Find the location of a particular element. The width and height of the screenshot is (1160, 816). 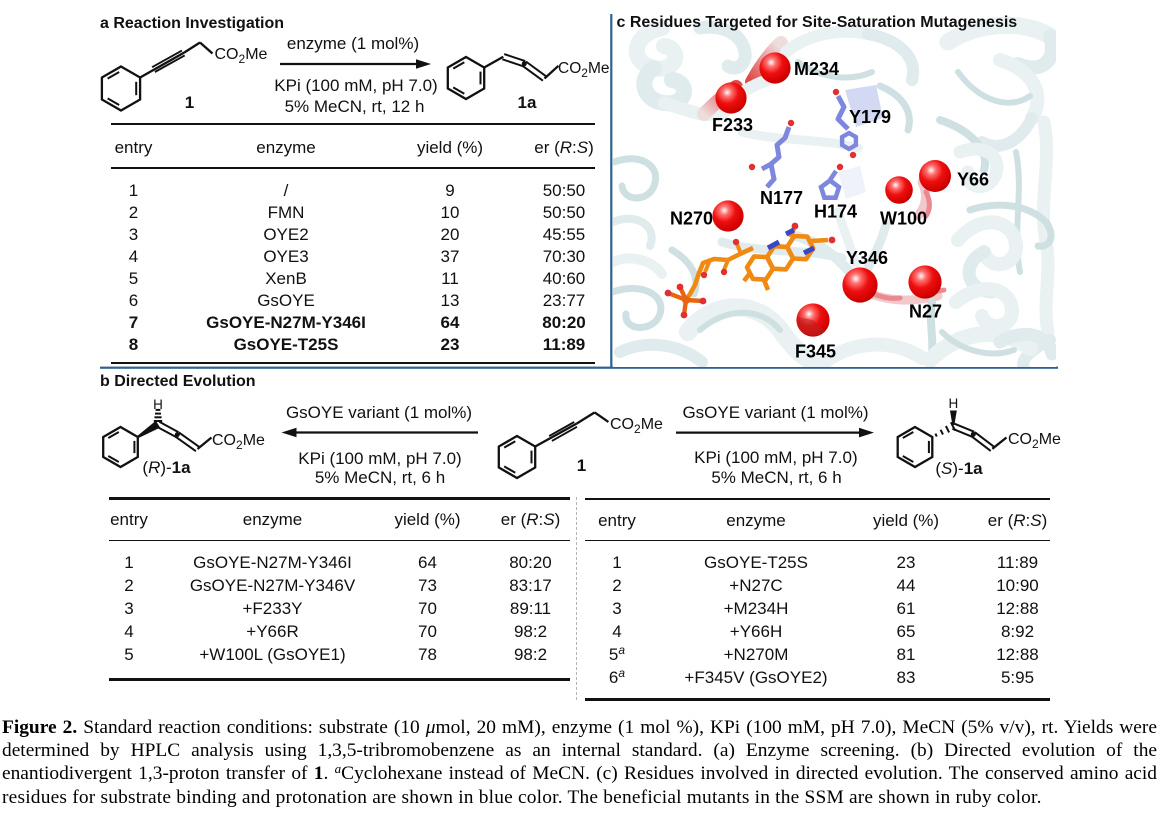

svg-text: N177 is located at coordinates (781, 198).